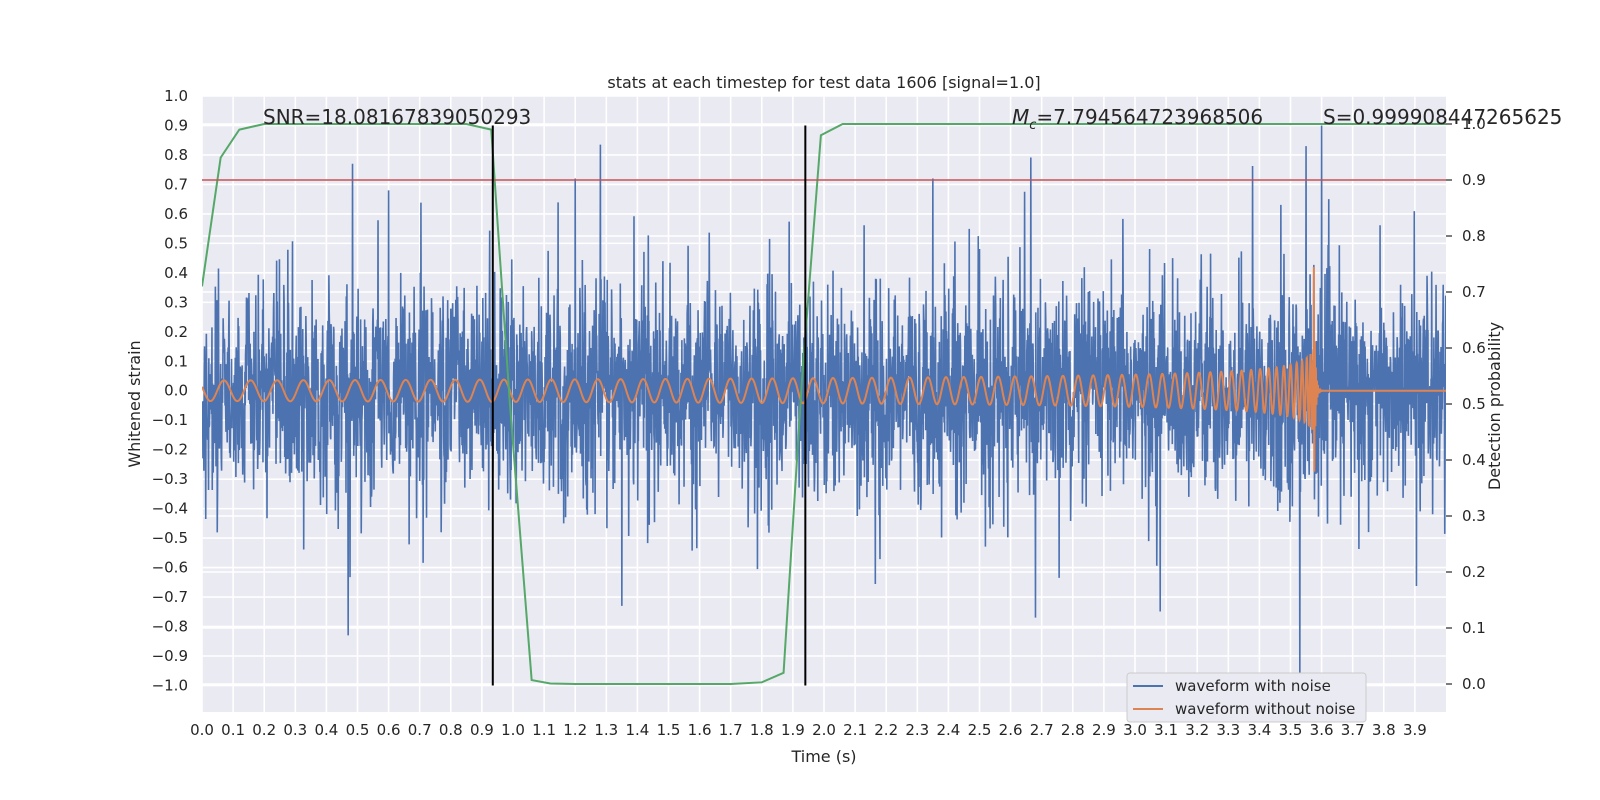 The width and height of the screenshot is (1600, 800). I want to click on x-tick-label: 0.9, so click(482, 730).